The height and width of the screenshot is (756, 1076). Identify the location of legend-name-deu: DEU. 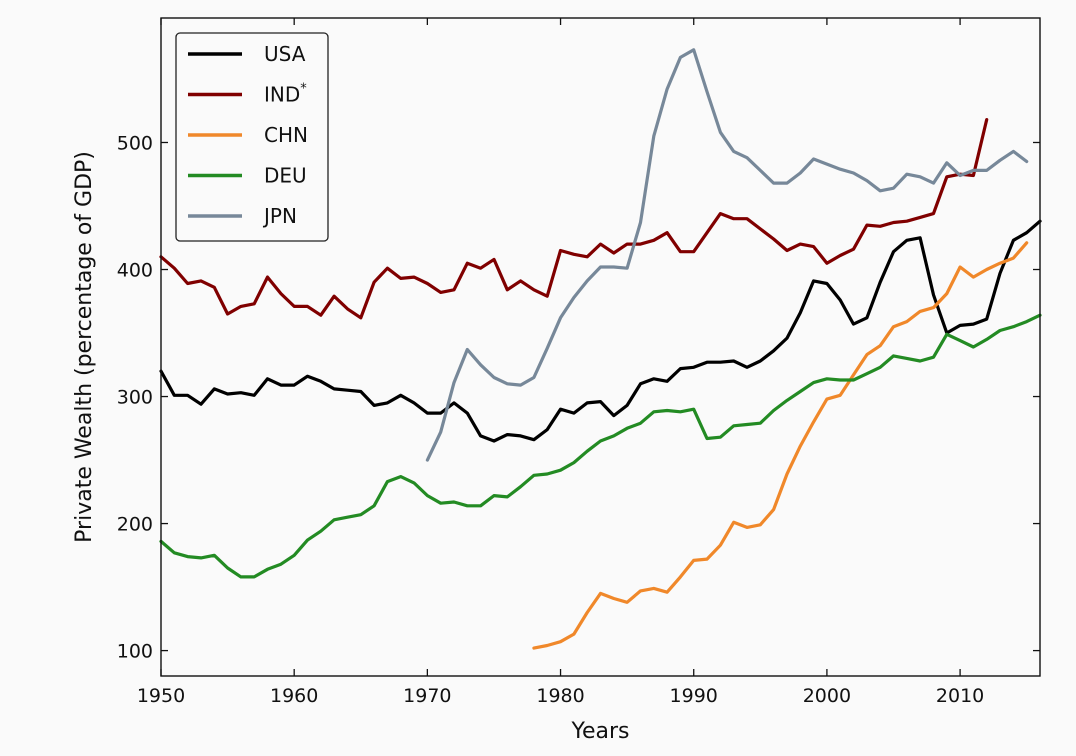
(285, 176).